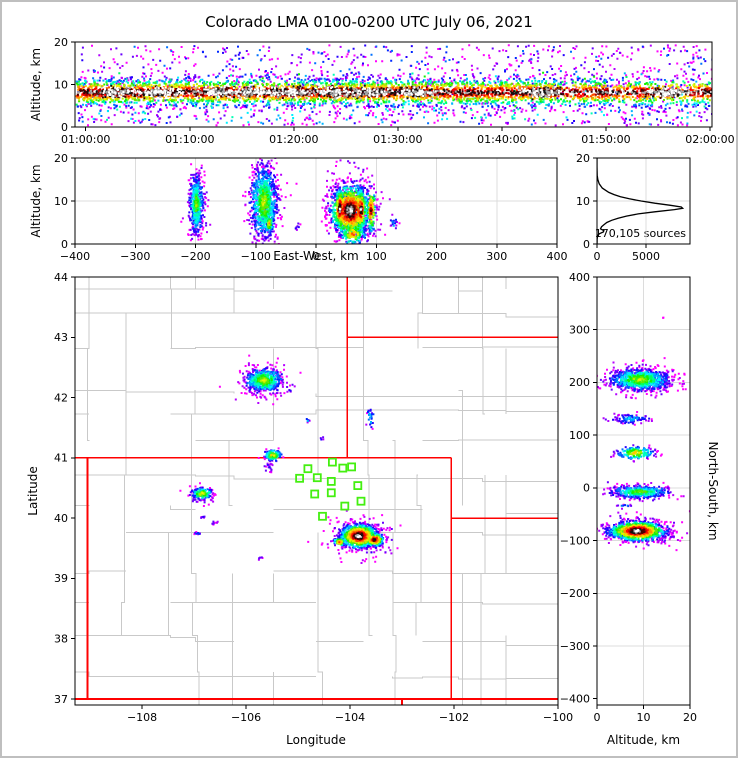 The height and width of the screenshot is (762, 738). Describe the element at coordinates (575, 646) in the screenshot. I see `y-tick-label: −300` at that location.